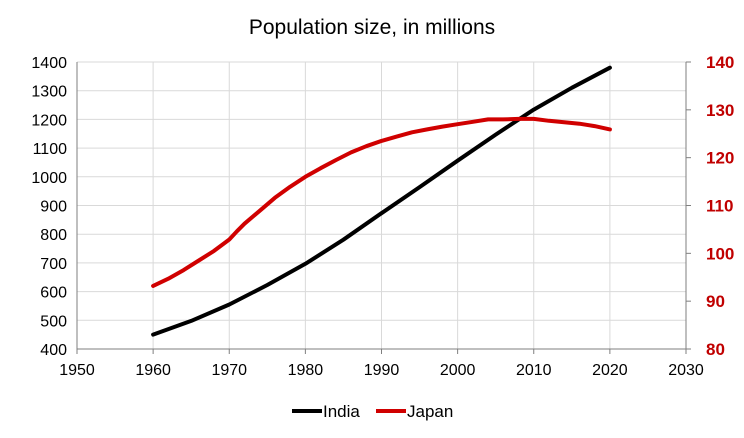  I want to click on x-tick-label: 1950, so click(77, 370).